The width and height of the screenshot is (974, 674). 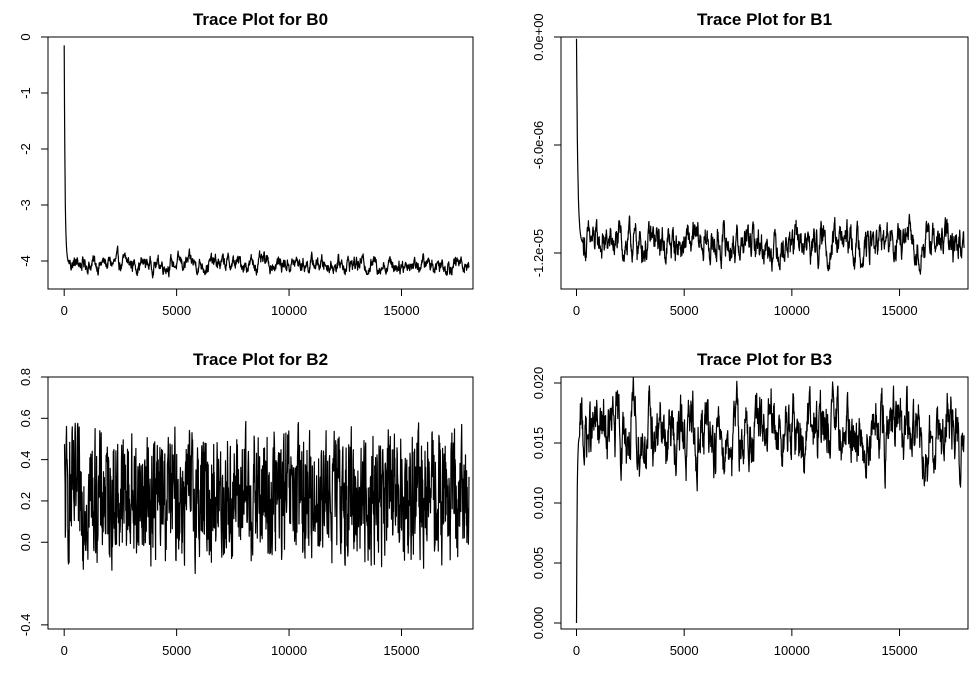 I want to click on panel-title: Trace Plot for B0, so click(x=260, y=19).